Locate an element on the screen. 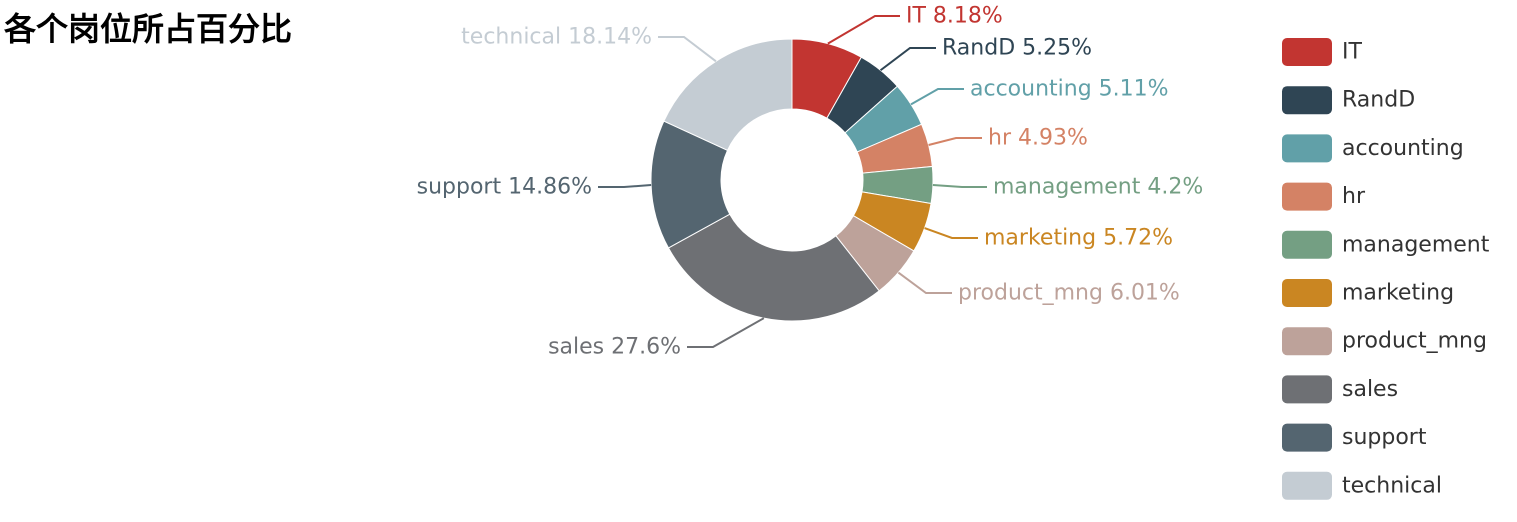  leader-line-product_mng is located at coordinates (924, 282).